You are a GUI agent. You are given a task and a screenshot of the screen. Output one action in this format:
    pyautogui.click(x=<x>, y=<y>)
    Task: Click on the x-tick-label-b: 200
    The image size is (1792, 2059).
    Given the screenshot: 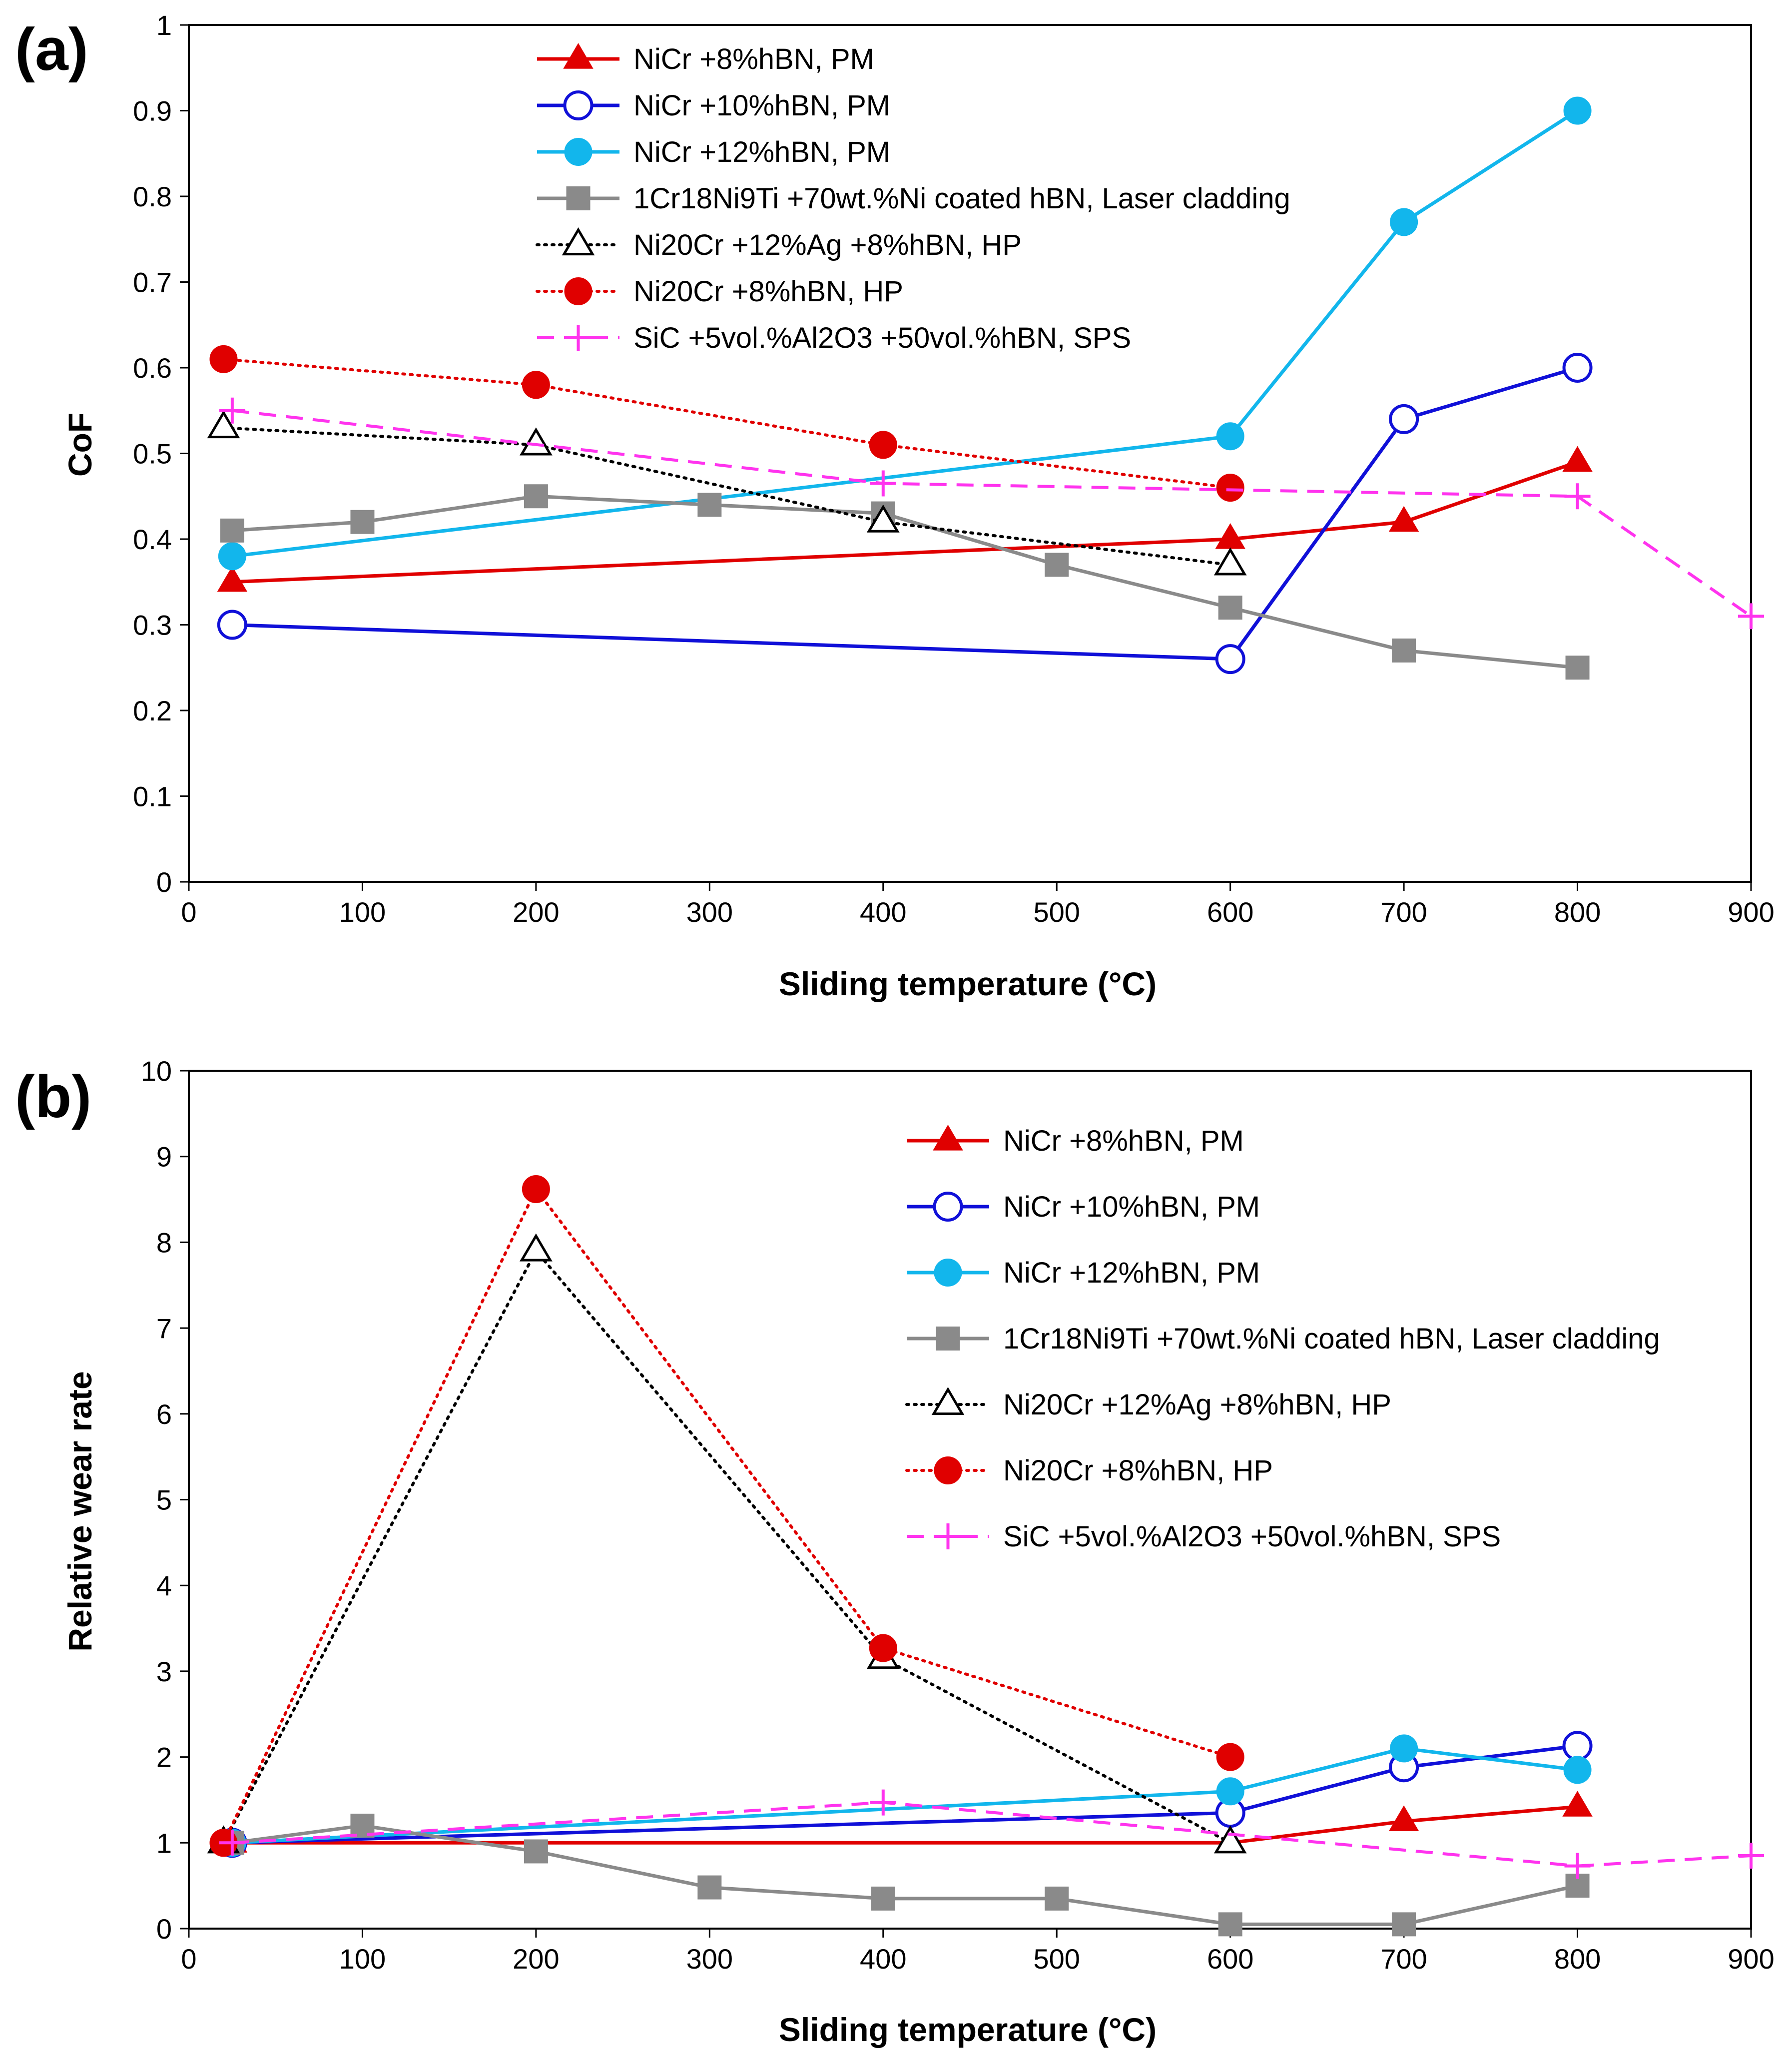 What is the action you would take?
    pyautogui.click(x=536, y=1959)
    